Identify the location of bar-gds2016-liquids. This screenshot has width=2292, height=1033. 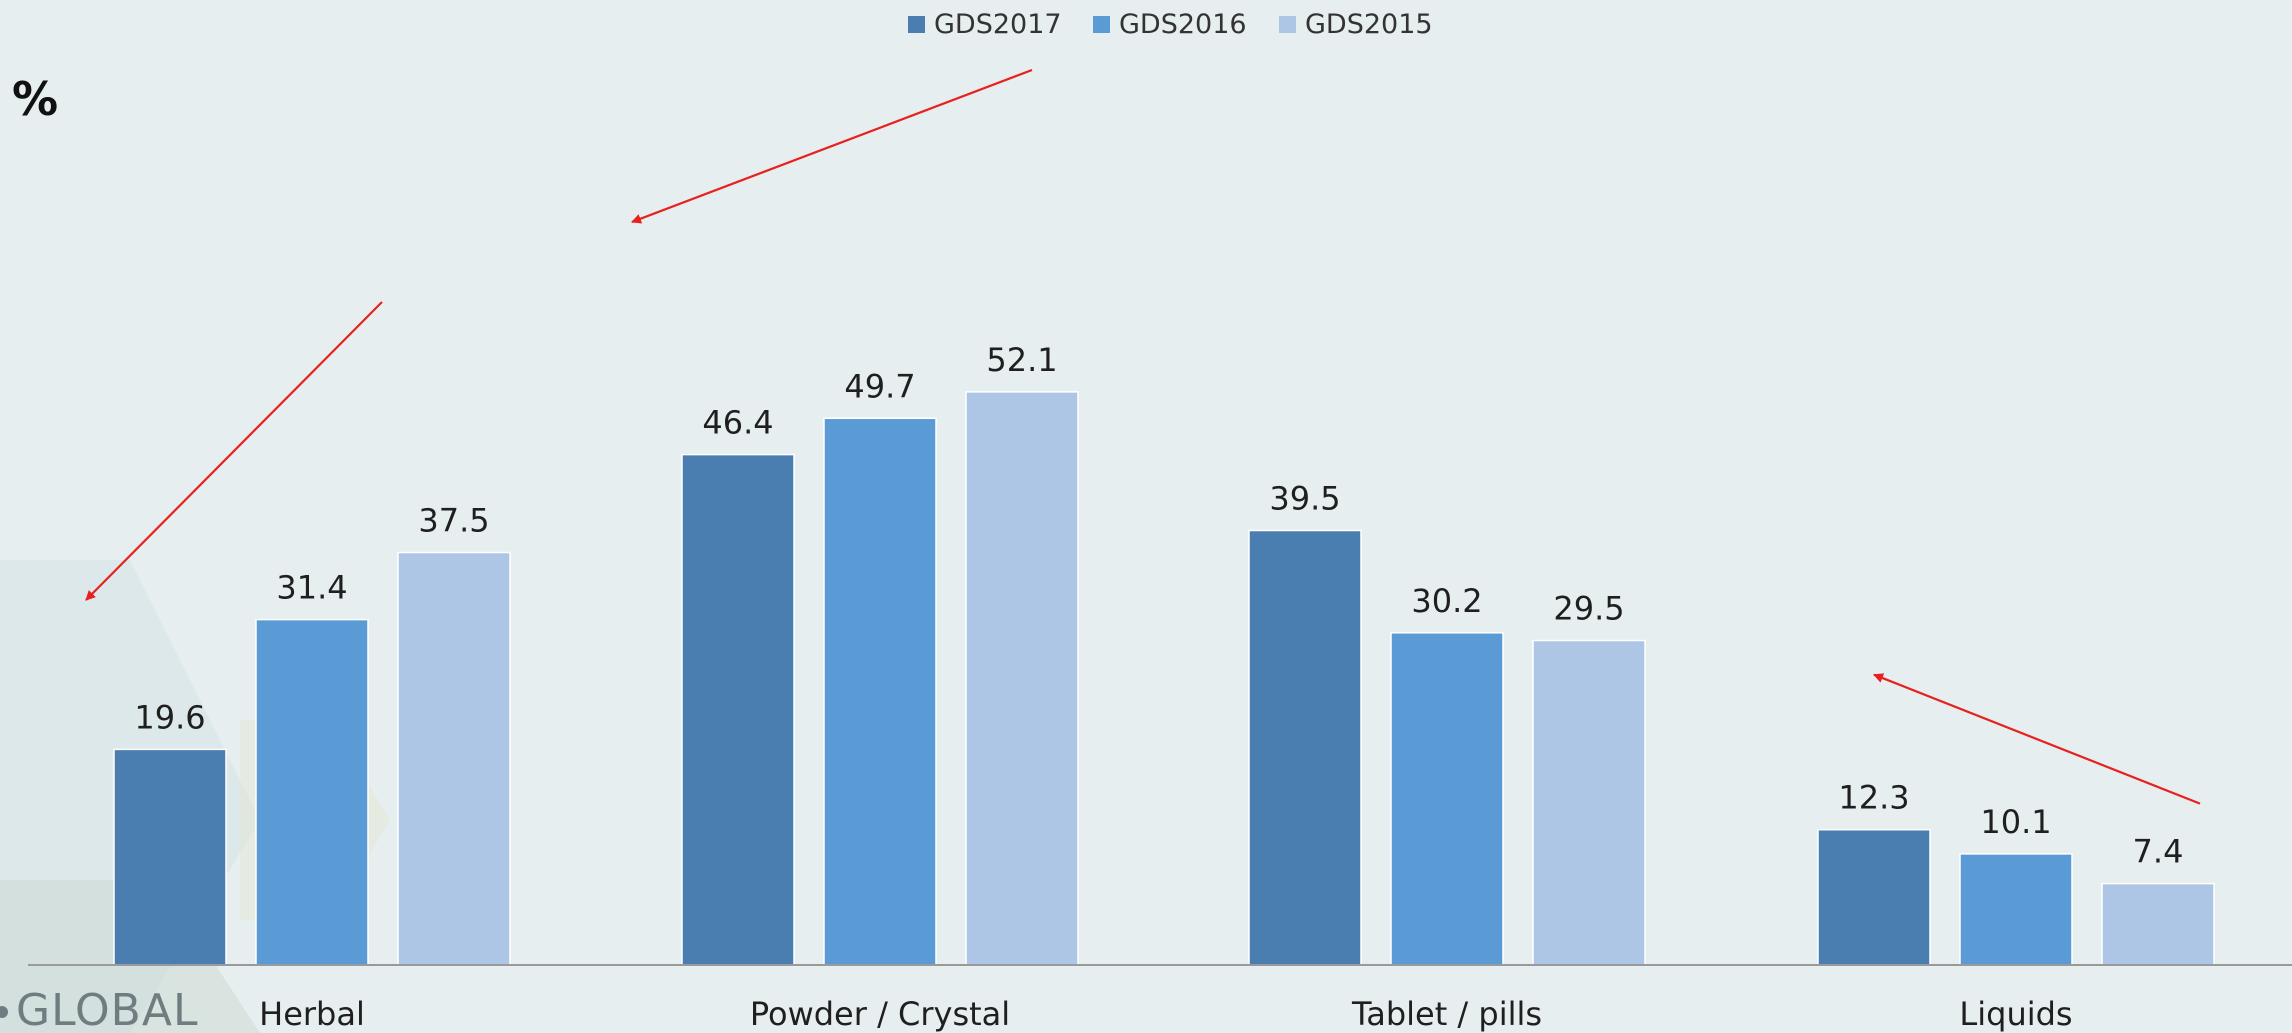
(2016, 909).